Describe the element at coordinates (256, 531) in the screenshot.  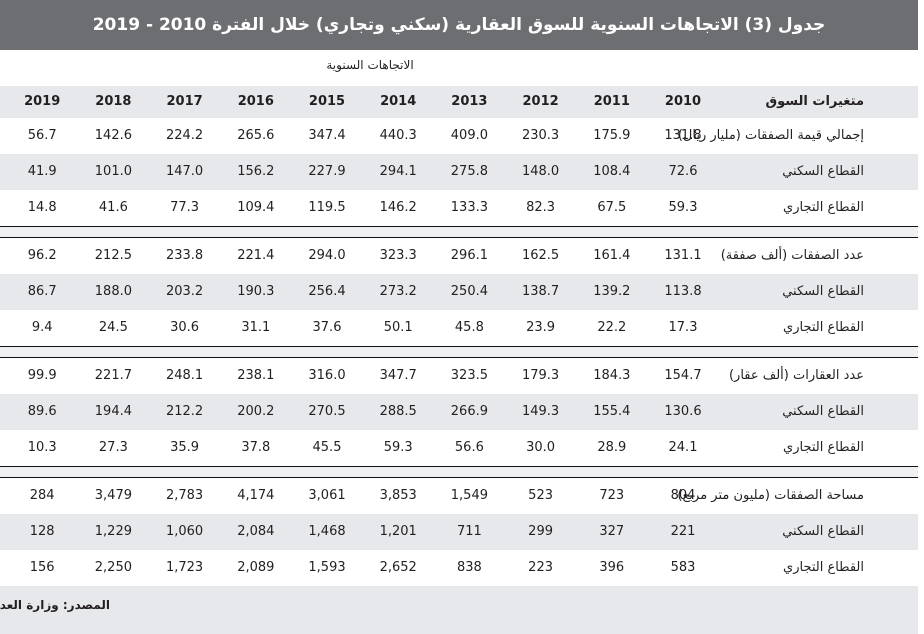
I see `cell: 2,084` at that location.